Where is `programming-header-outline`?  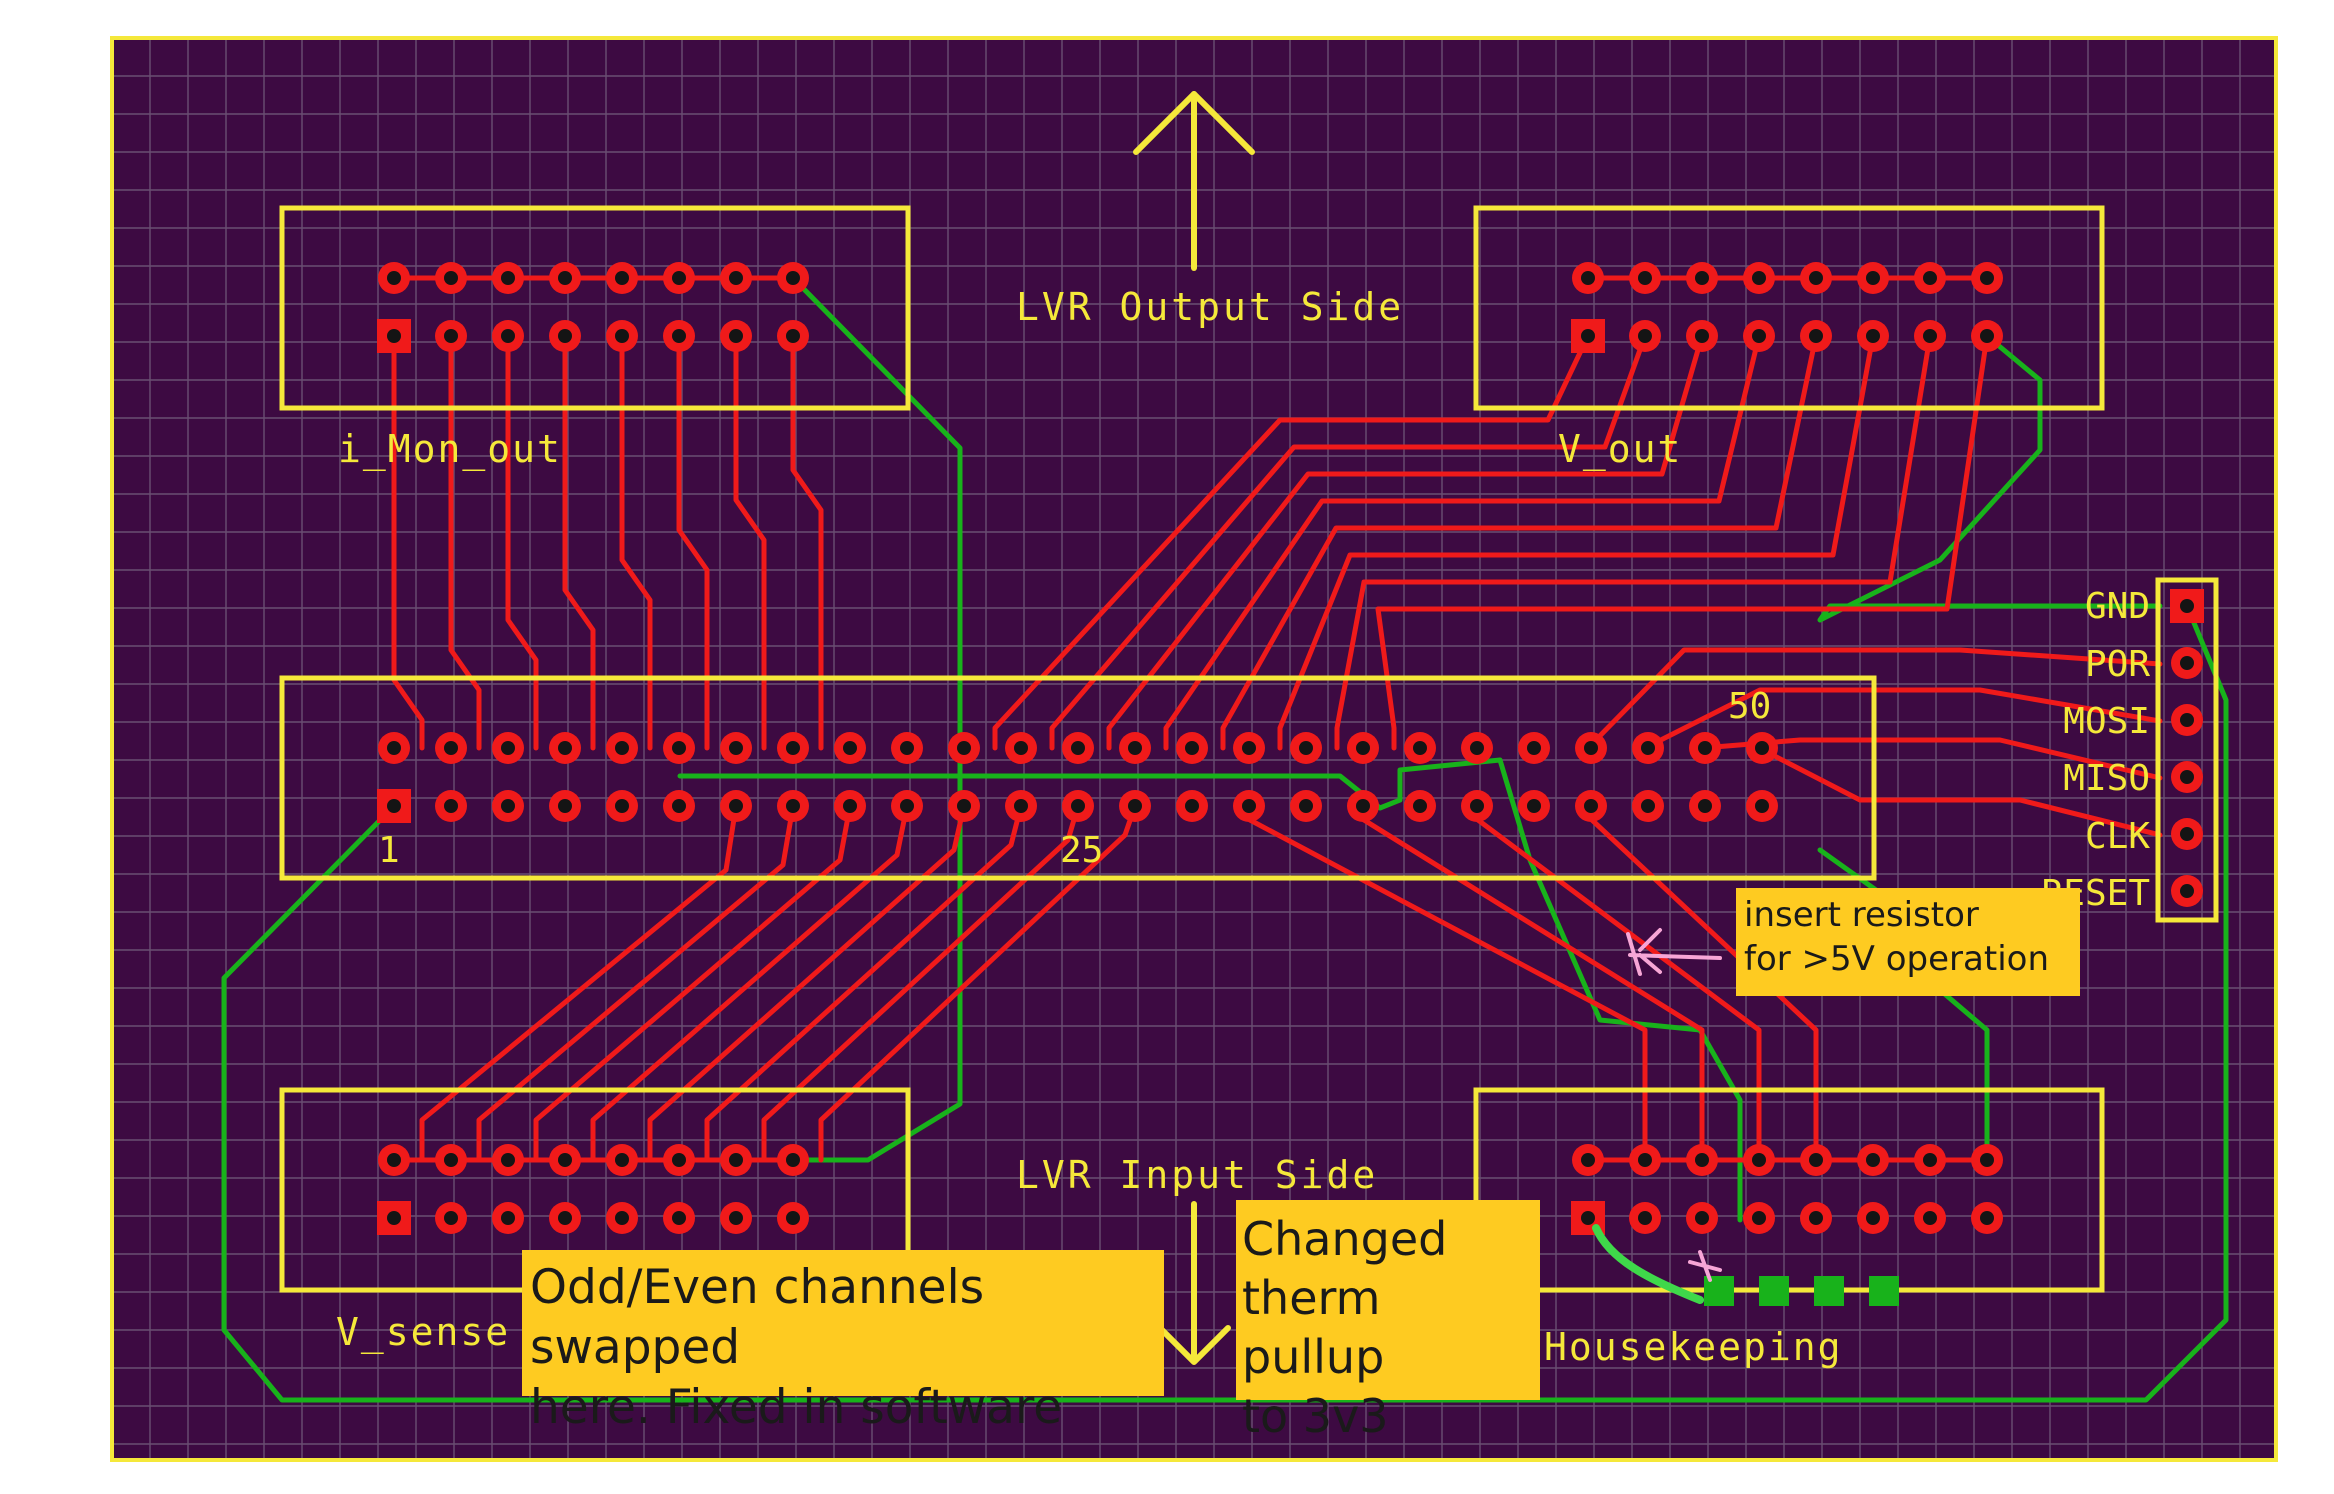 programming-header-outline is located at coordinates (2187, 750).